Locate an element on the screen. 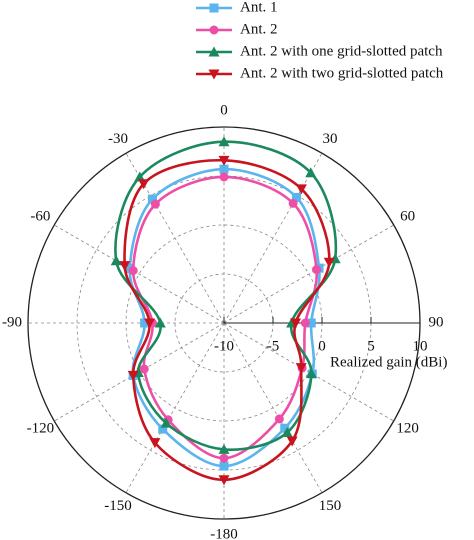 This screenshot has width=474, height=540. angle-label: 150 is located at coordinates (330, 506).